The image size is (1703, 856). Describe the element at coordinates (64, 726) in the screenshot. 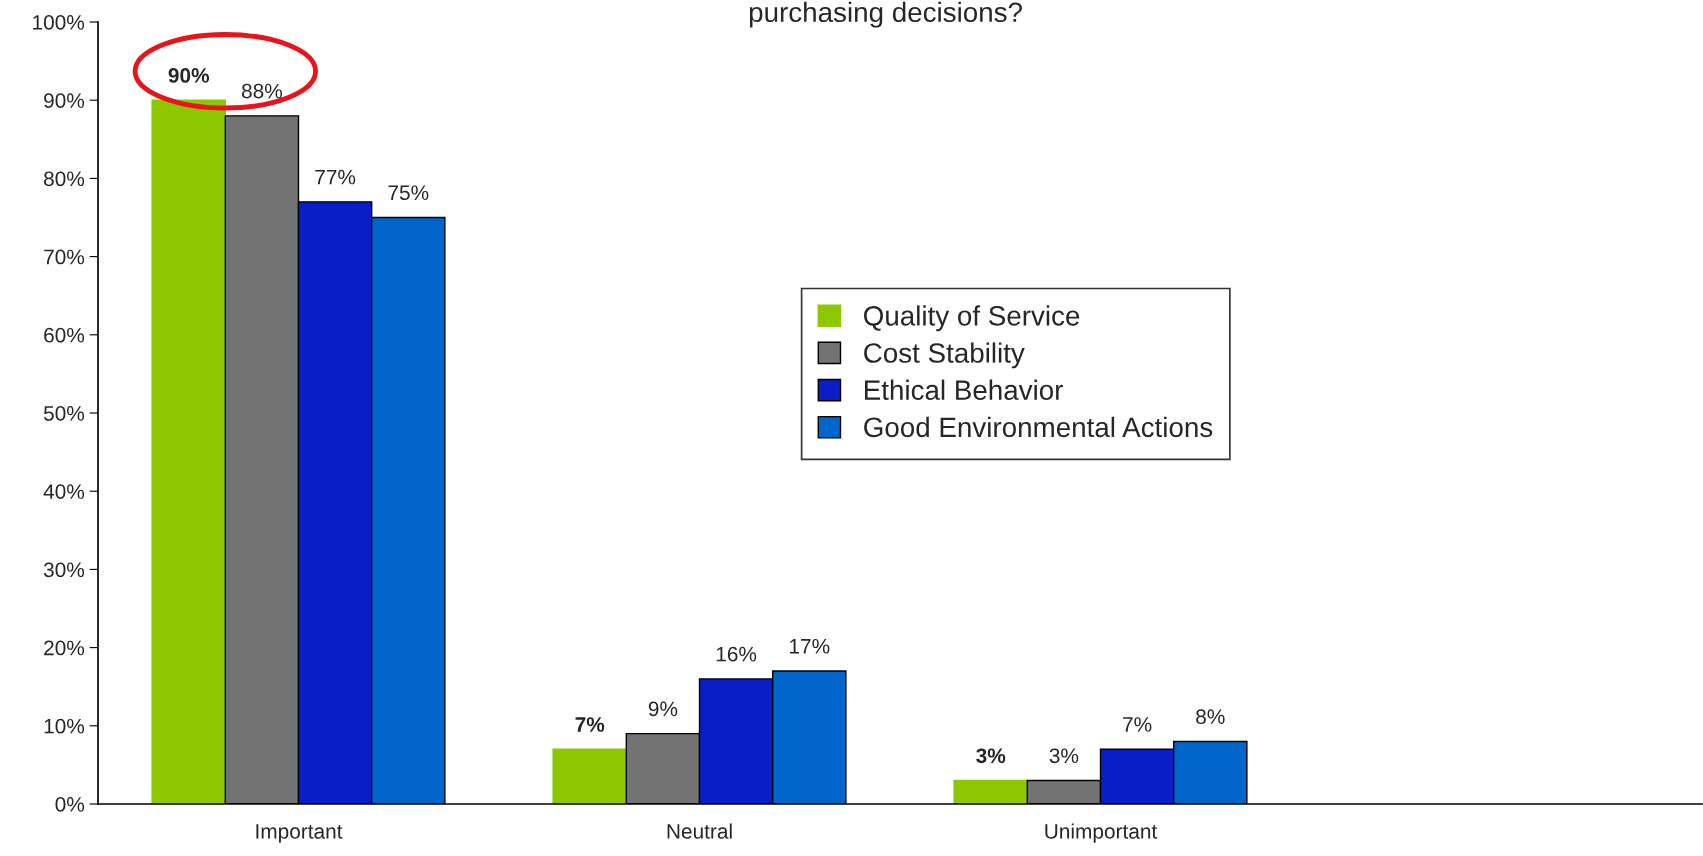

I see `y-tick-label: 10%` at that location.